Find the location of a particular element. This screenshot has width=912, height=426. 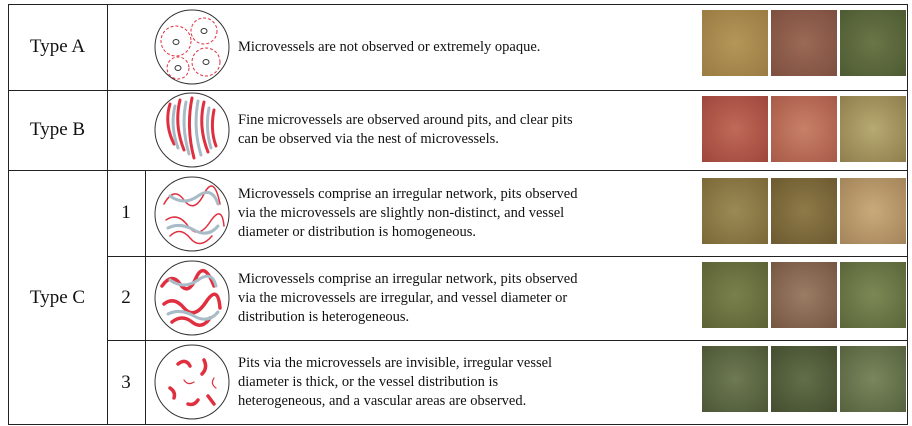

icons is located at coordinates (192, 214).